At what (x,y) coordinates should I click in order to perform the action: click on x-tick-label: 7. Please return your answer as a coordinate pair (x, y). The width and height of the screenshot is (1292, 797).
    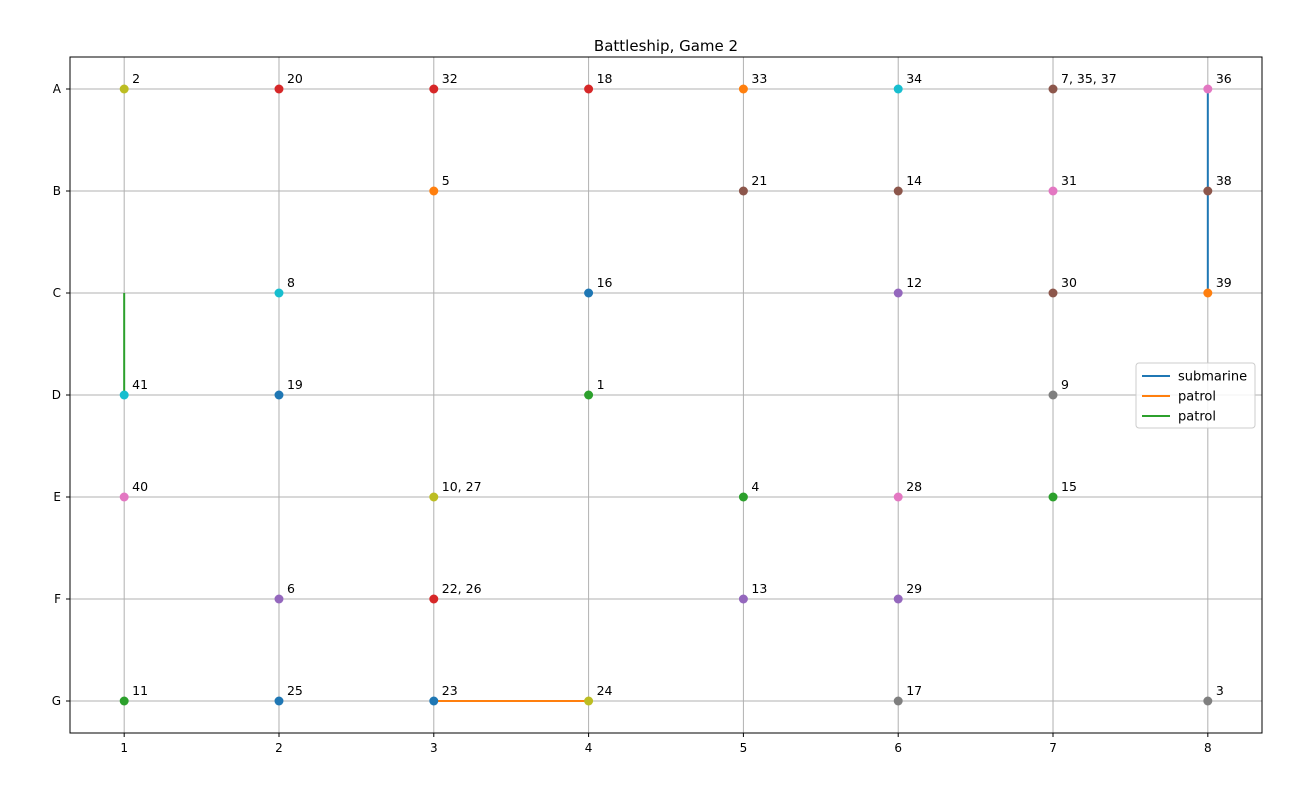
    Looking at the image, I should click on (1053, 748).